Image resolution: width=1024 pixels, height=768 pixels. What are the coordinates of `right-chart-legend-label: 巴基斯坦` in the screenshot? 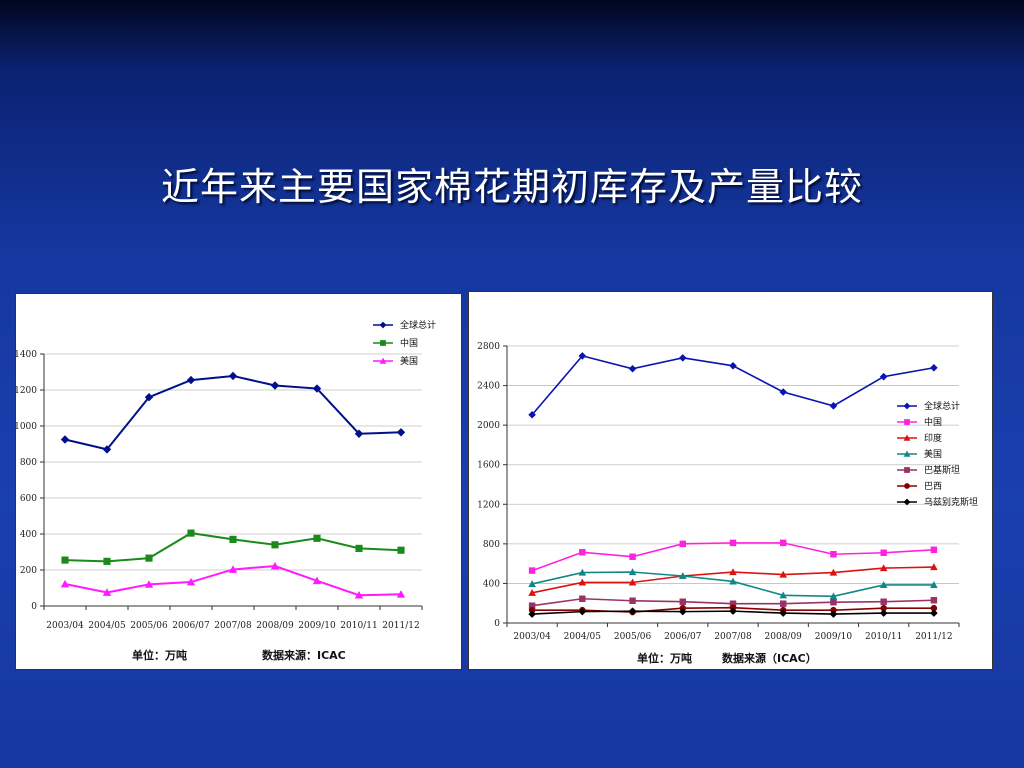 It's located at (942, 470).